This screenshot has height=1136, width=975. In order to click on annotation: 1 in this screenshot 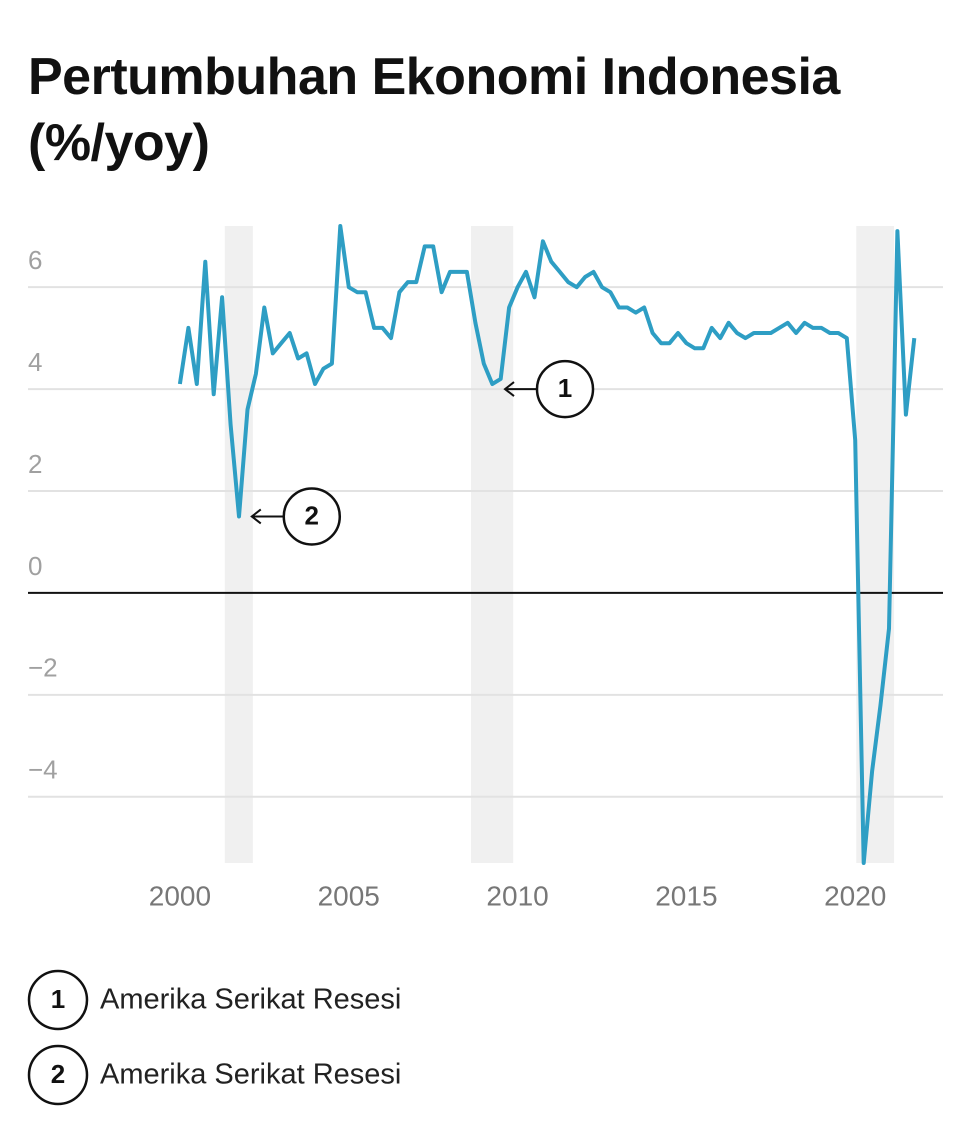, I will do `click(549, 389)`.